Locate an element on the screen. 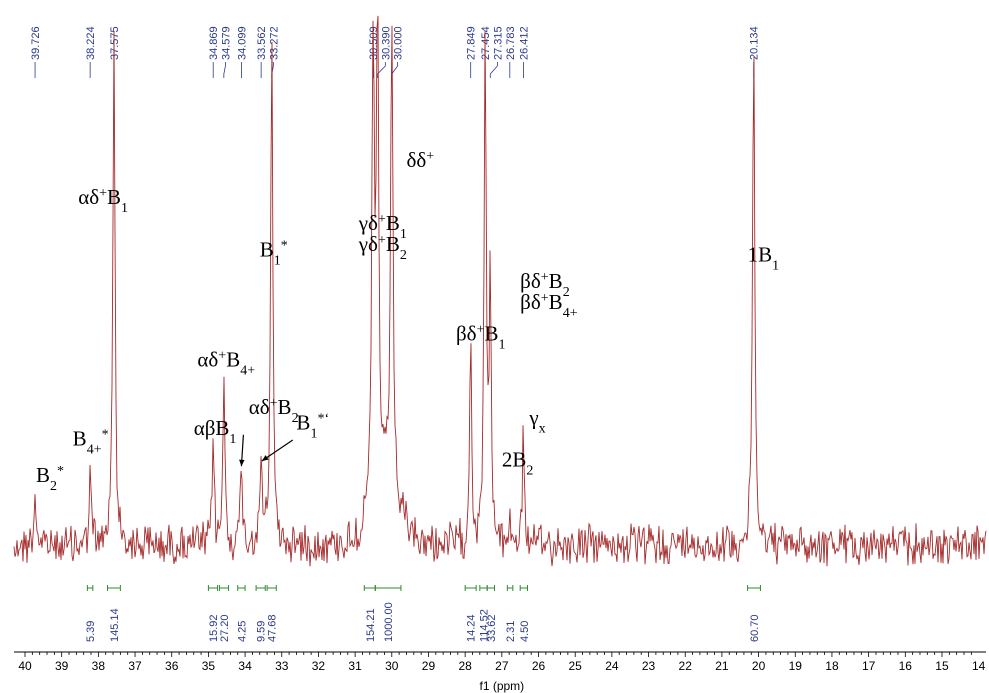 This screenshot has height=693, width=989. peak-label: 38.224 is located at coordinates (91, 43).